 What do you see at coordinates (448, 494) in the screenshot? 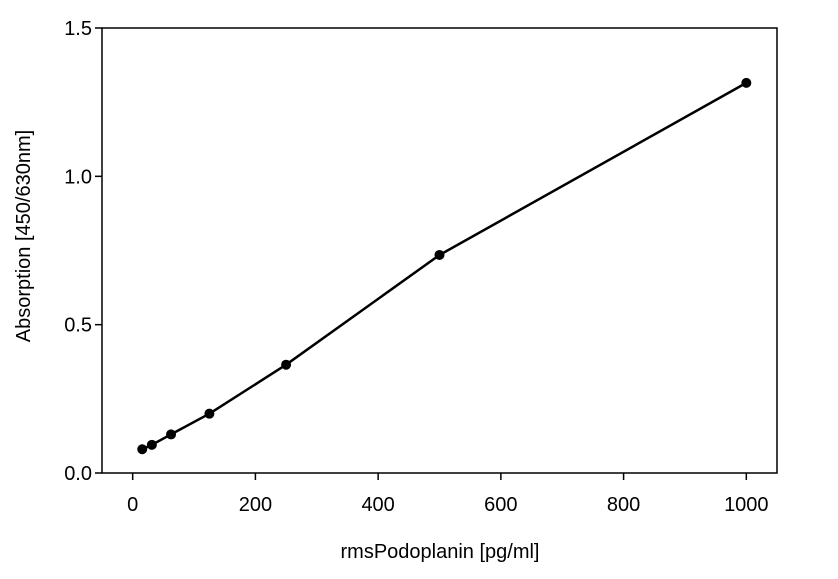
I see `x-axis: 0 200 400 600 800 1000` at bounding box center [448, 494].